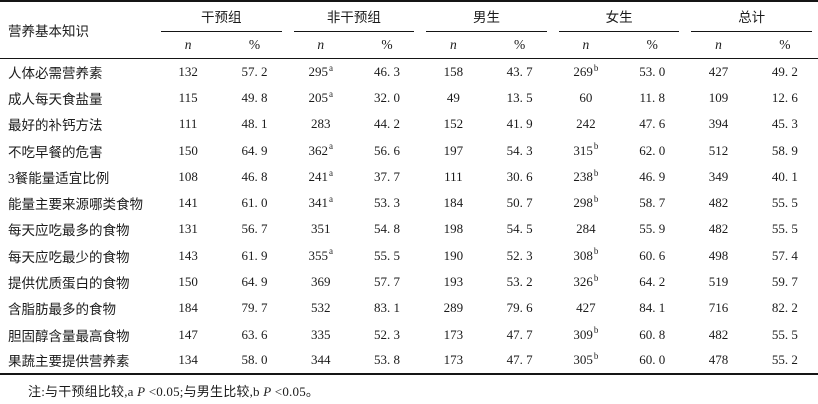 This screenshot has width=818, height=404. Describe the element at coordinates (55, 73) in the screenshot. I see `row-label: 人体必需营养素` at that location.